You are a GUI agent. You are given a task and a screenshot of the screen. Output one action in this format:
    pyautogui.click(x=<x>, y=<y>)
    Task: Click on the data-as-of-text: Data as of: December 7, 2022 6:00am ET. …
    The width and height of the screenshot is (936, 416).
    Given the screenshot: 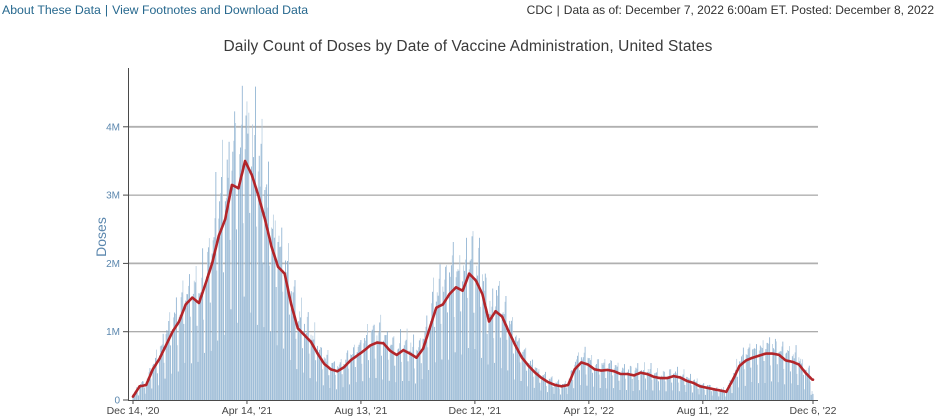 What is the action you would take?
    pyautogui.click(x=748, y=10)
    